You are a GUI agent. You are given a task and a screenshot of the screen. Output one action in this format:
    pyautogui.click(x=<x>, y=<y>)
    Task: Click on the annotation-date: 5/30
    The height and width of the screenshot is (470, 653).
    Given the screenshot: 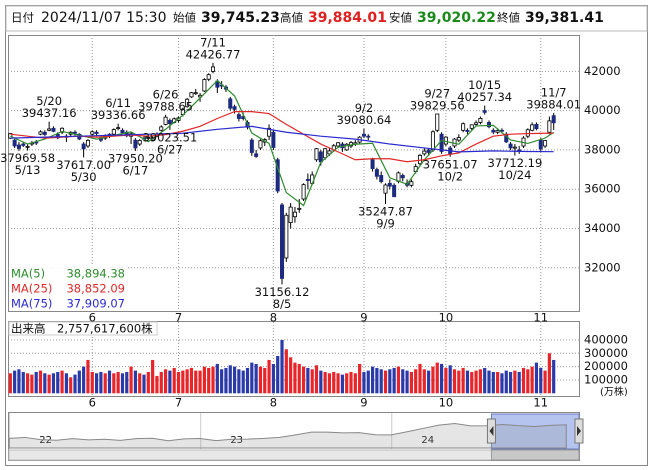 What is the action you would take?
    pyautogui.click(x=84, y=177)
    